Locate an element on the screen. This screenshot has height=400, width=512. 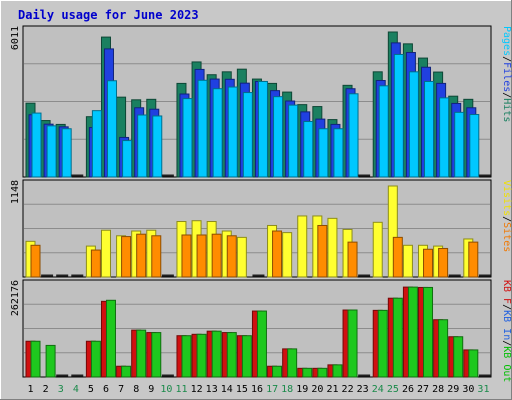
panel-2-legend: Visits/Sites is located at coordinates (506, 216).